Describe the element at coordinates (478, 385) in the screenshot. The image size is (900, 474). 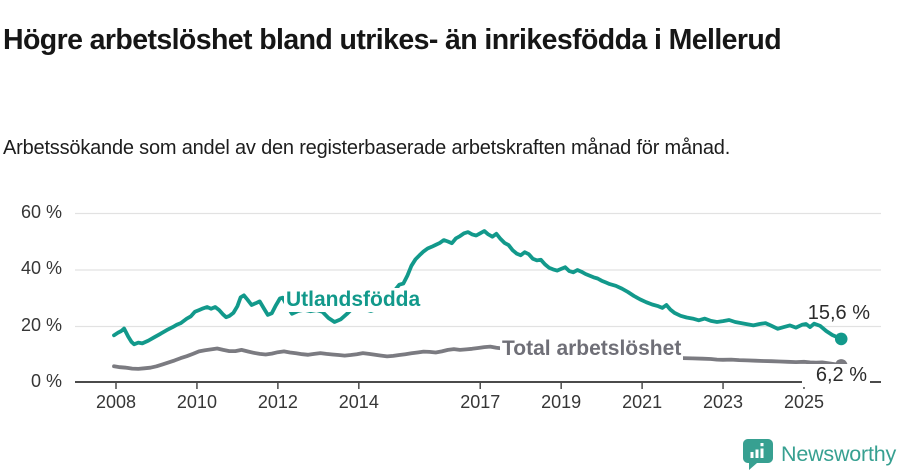
I see `x-axis` at that location.